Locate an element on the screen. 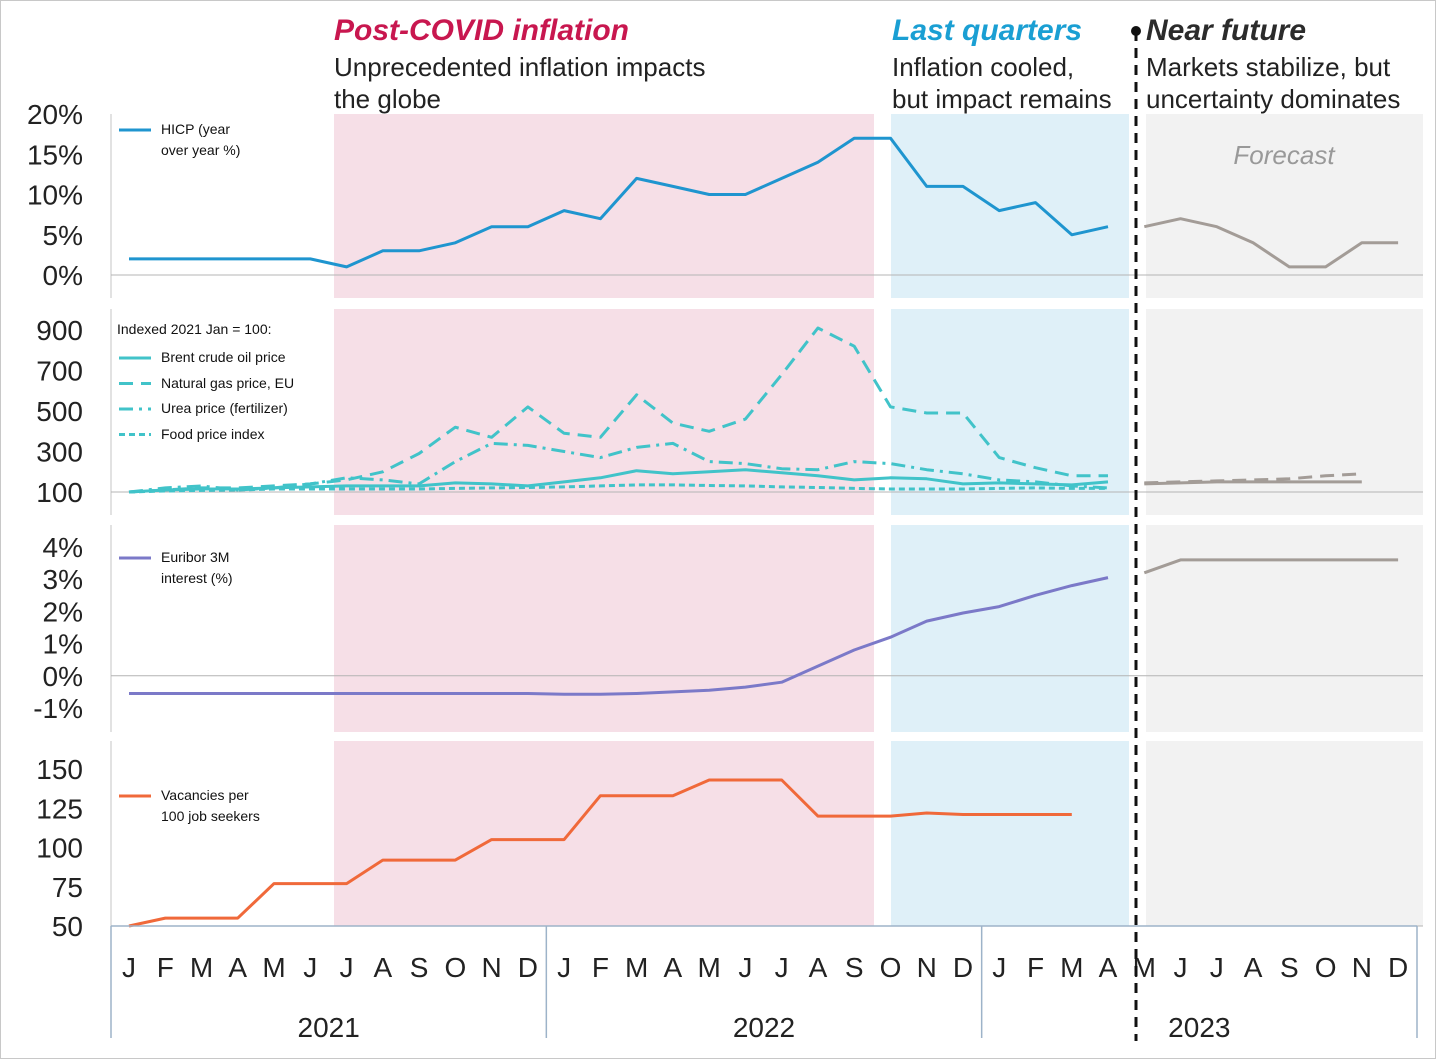 The image size is (1436, 1059). year-label: 2023 is located at coordinates (1199, 1027).